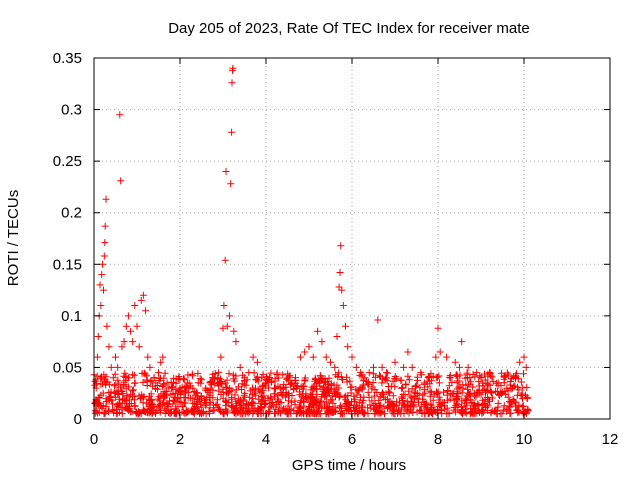 The height and width of the screenshot is (480, 640). Describe the element at coordinates (438, 439) in the screenshot. I see `x-tick-label: 8` at that location.